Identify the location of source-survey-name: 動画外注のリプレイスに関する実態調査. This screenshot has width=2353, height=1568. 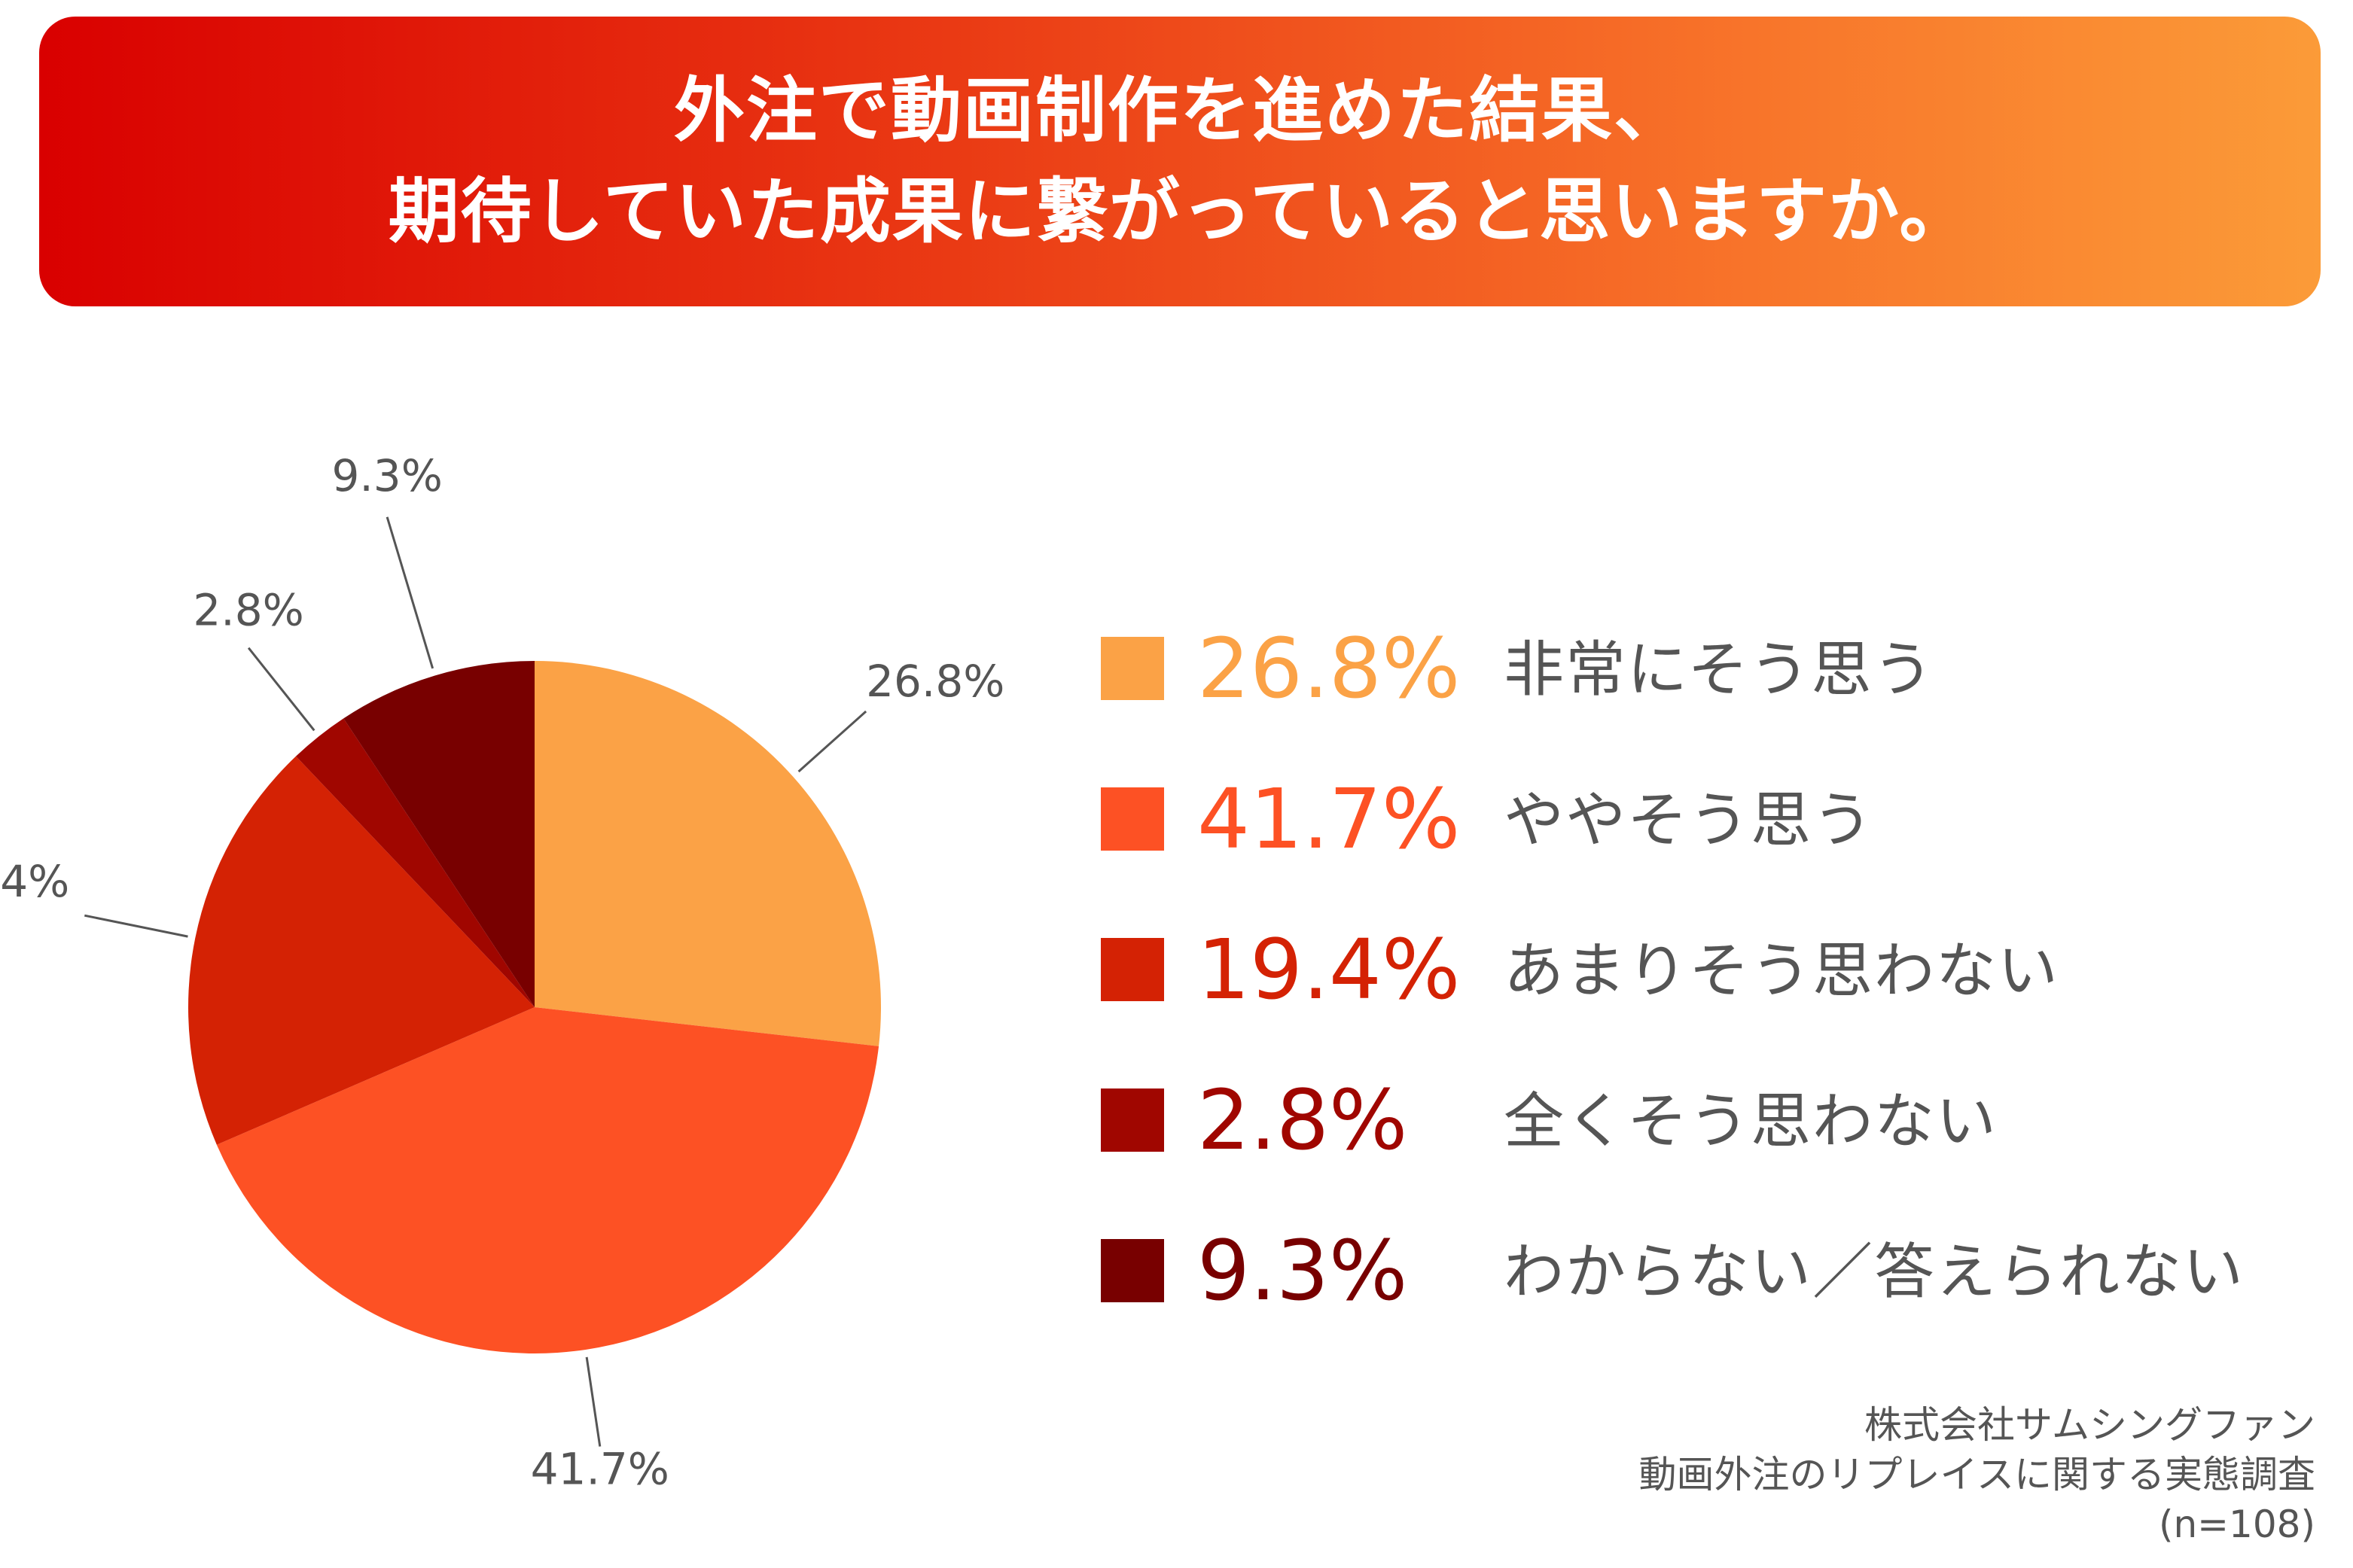
(1977, 1474).